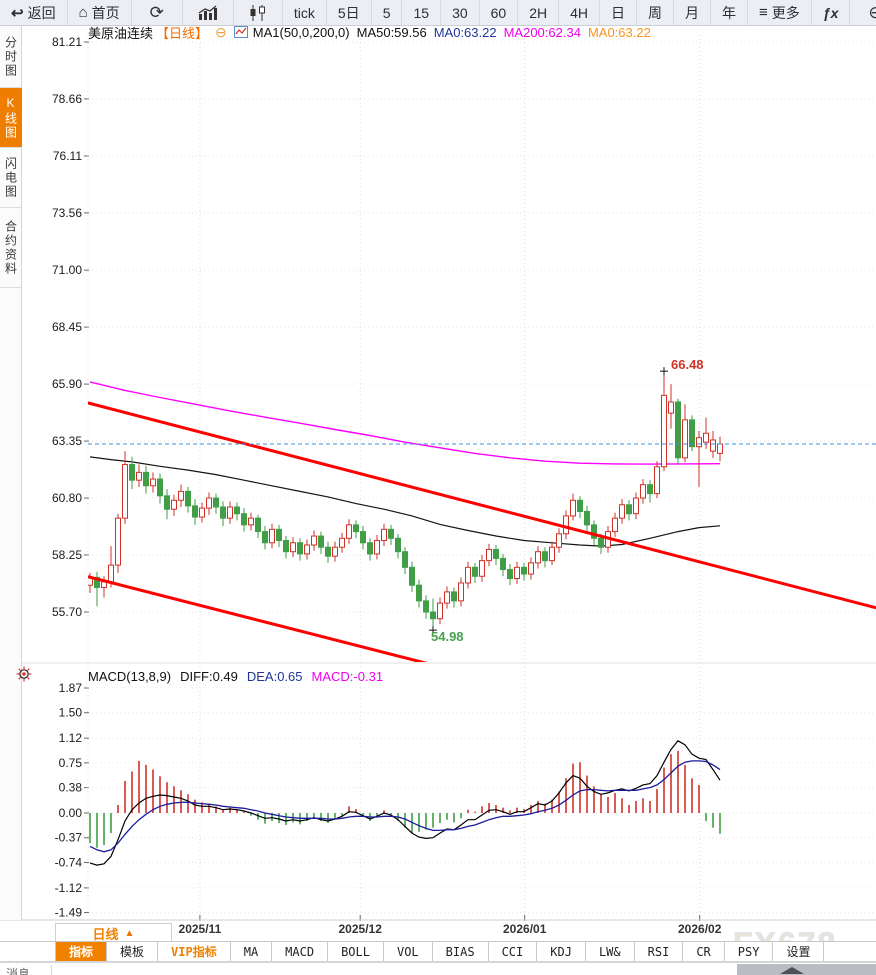 The image size is (876, 975). Describe the element at coordinates (730, 12) in the screenshot. I see `period-year-button: 年` at that location.